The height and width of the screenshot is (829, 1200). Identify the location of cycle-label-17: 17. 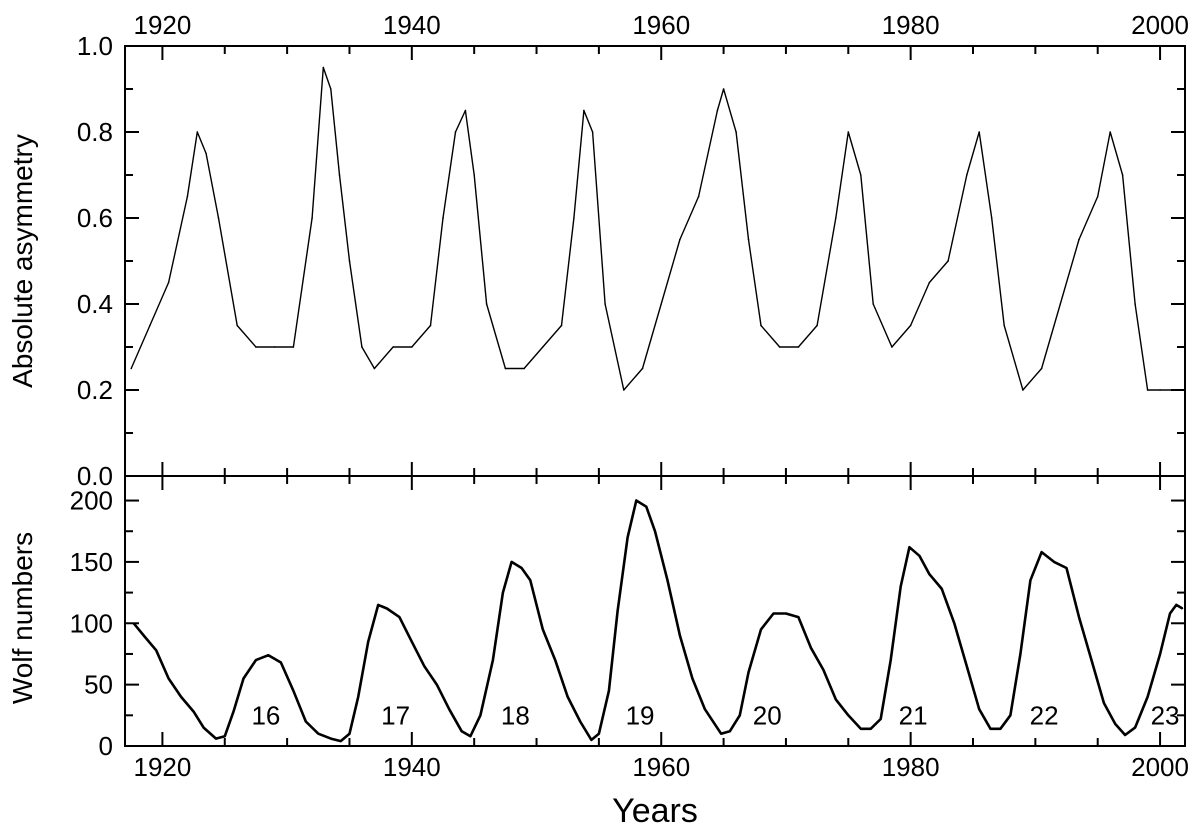
(395, 715).